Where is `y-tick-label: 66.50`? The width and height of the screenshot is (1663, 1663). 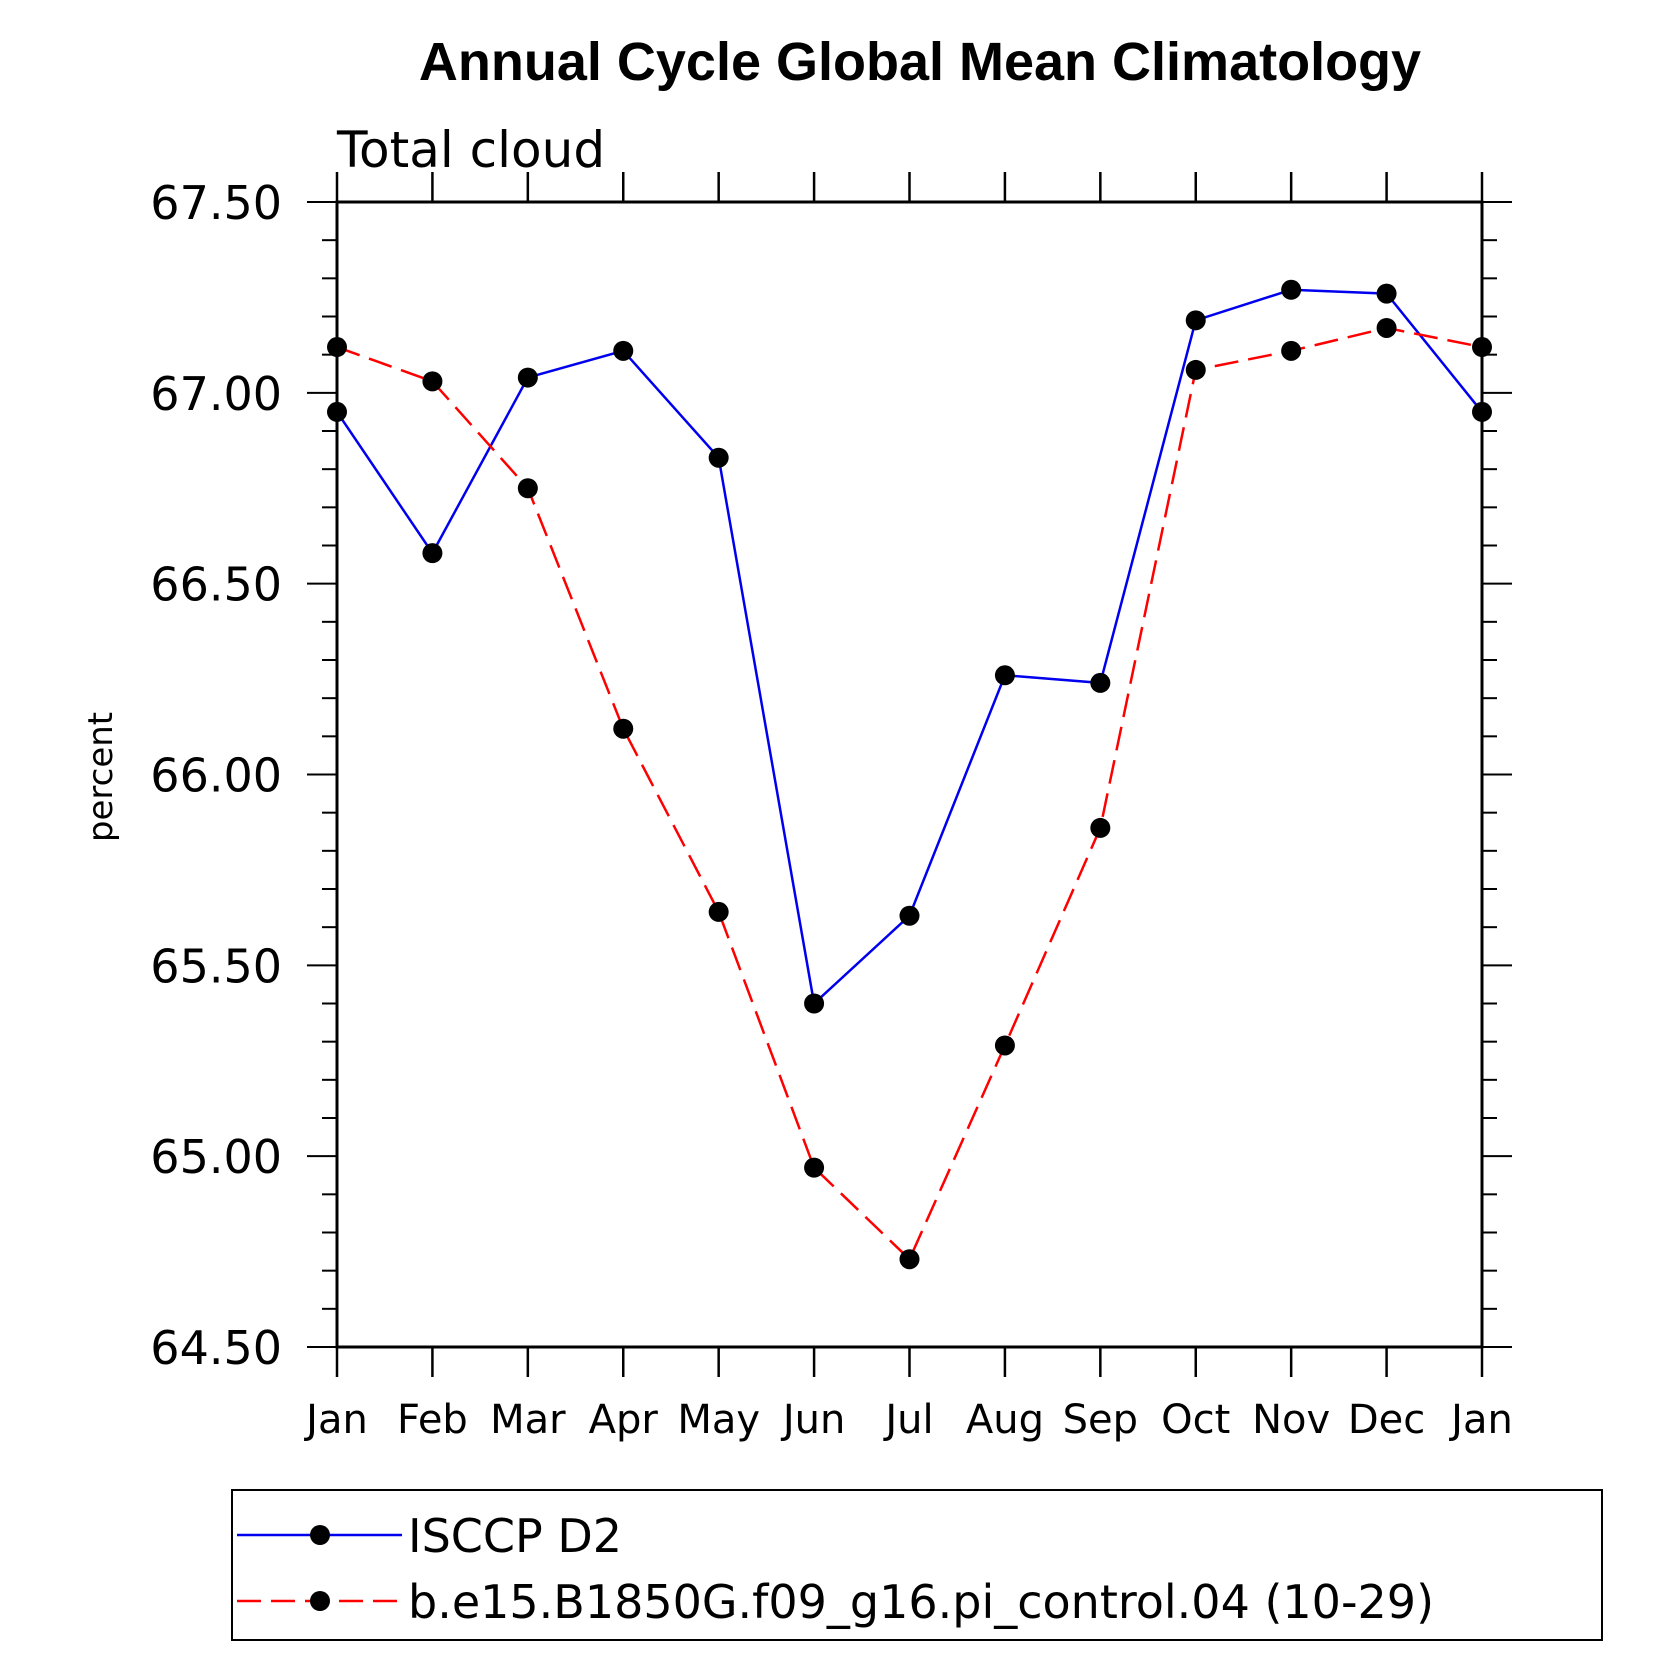 y-tick-label: 66.50 is located at coordinates (216, 585).